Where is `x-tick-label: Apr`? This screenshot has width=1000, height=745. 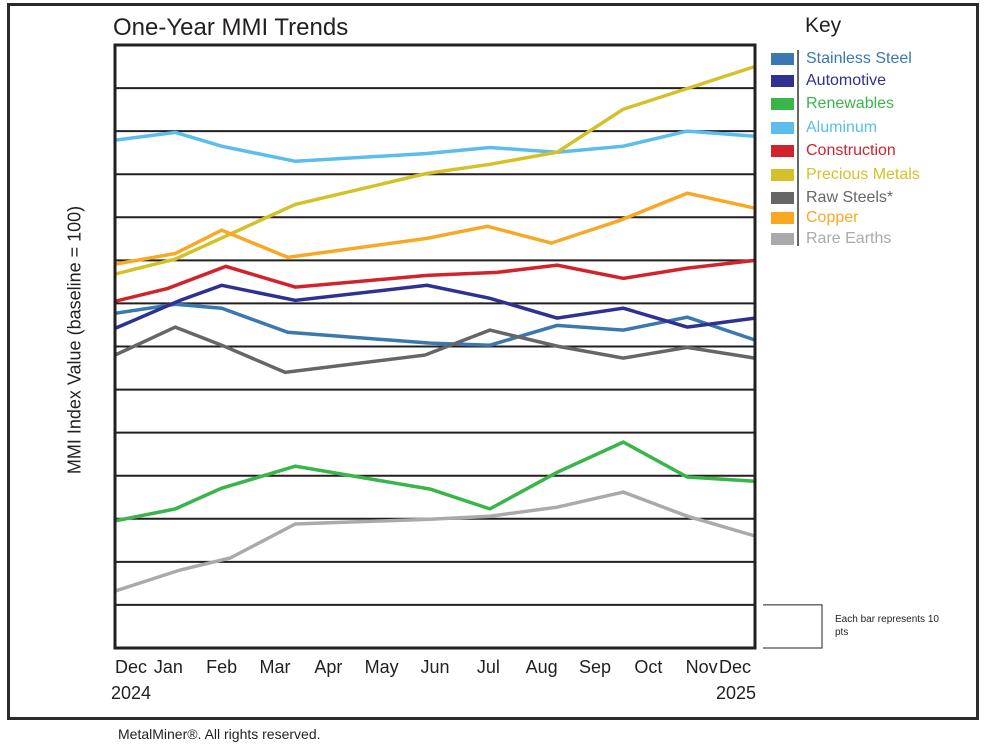 x-tick-label: Apr is located at coordinates (328, 667).